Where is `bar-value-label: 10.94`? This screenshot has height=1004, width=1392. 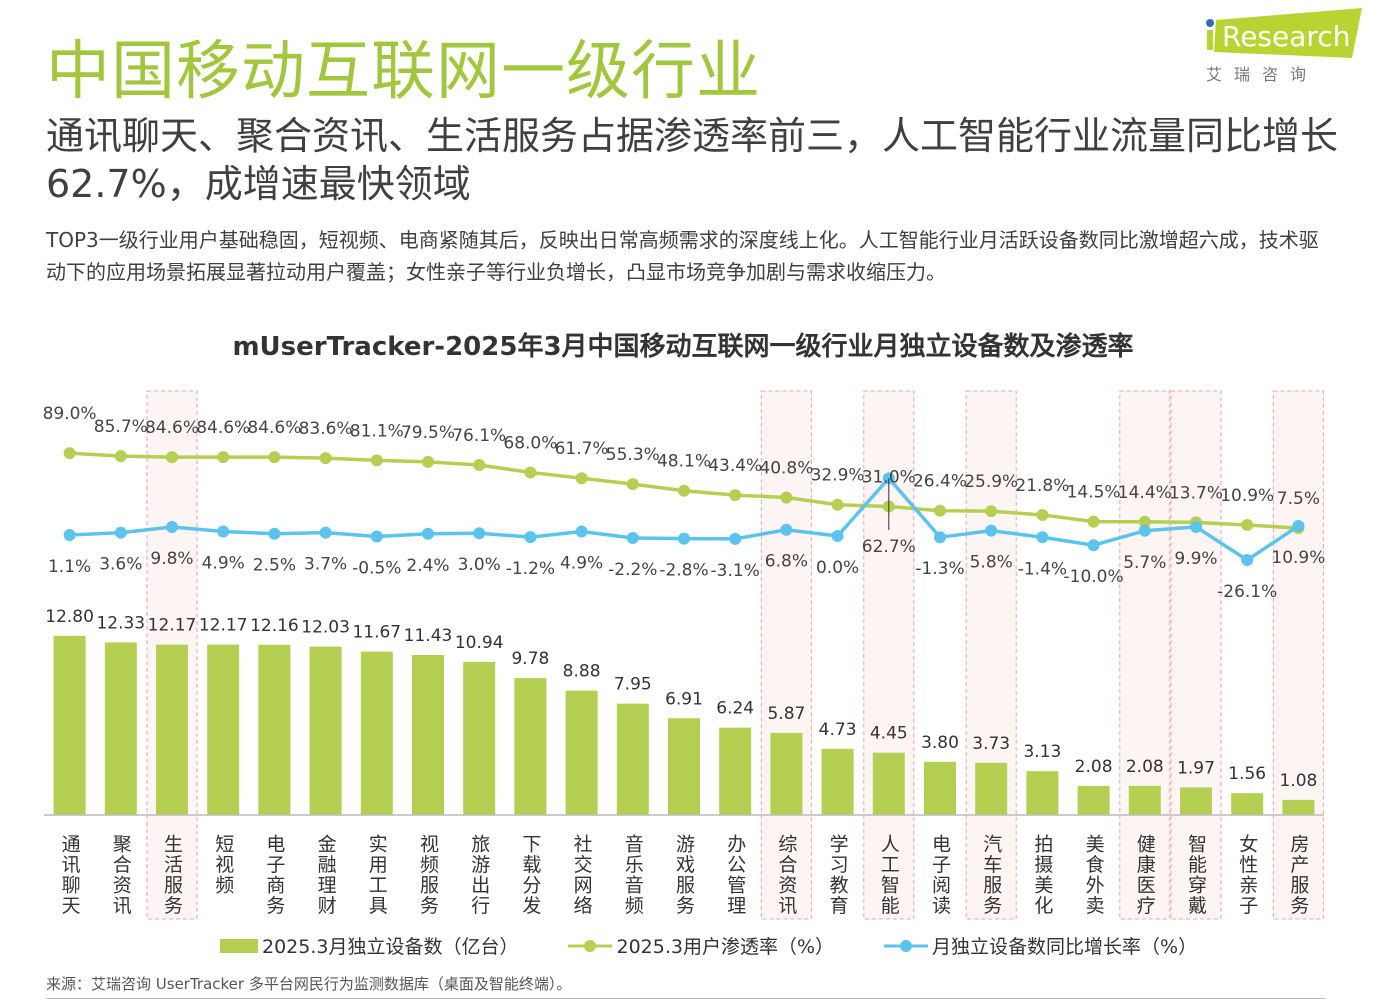 bar-value-label: 10.94 is located at coordinates (479, 643).